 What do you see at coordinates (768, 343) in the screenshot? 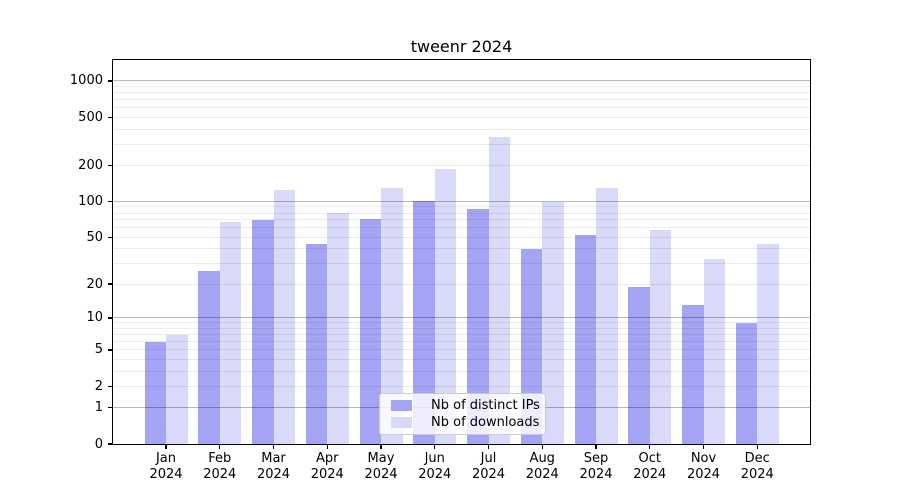
I see `bar-downloads-dec` at bounding box center [768, 343].